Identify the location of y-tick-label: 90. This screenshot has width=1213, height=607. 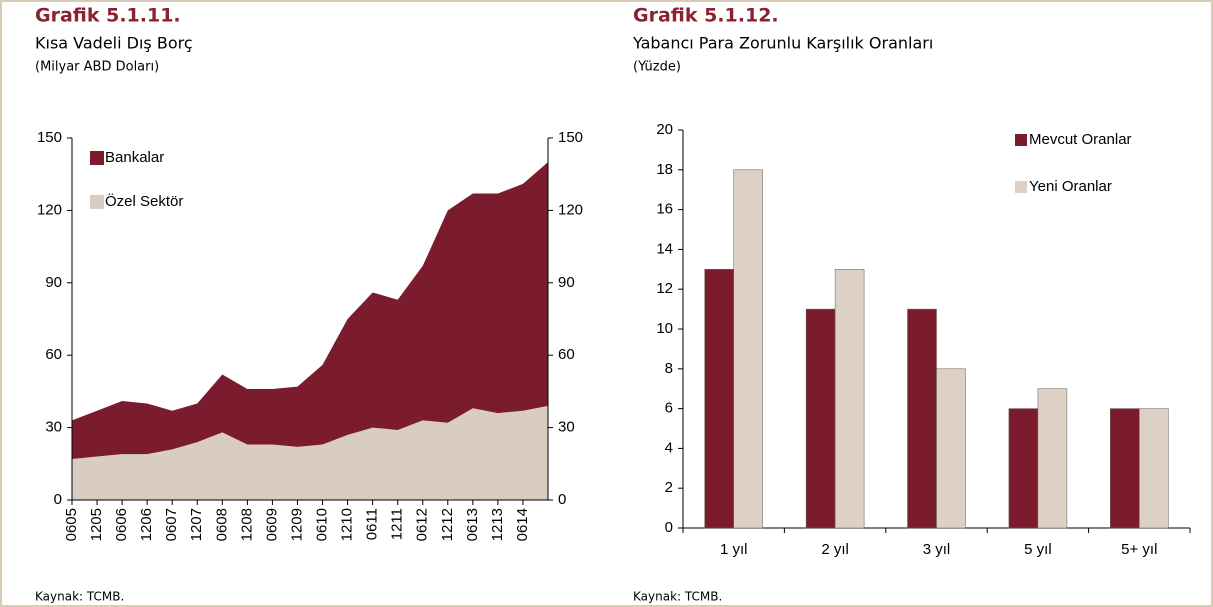
(53, 282).